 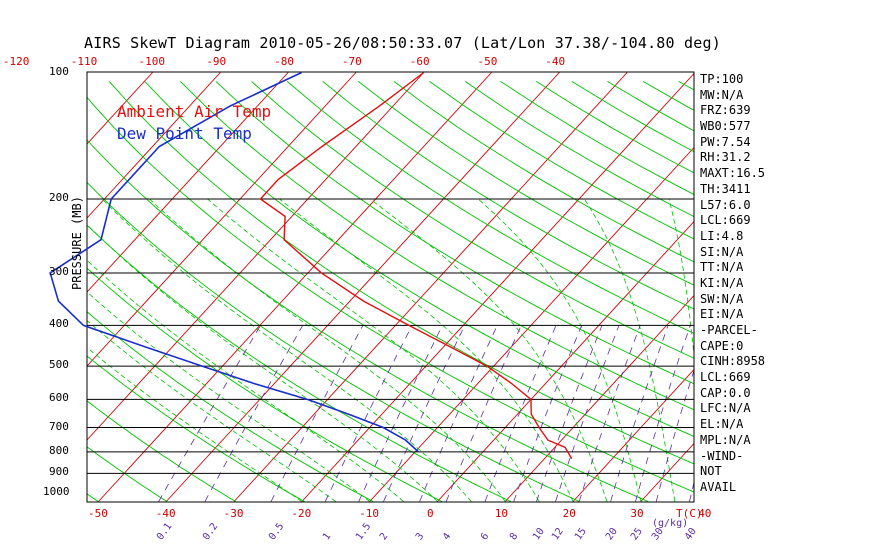 What do you see at coordinates (725, 377) in the screenshot?
I see `index-entry: LCL:669` at bounding box center [725, 377].